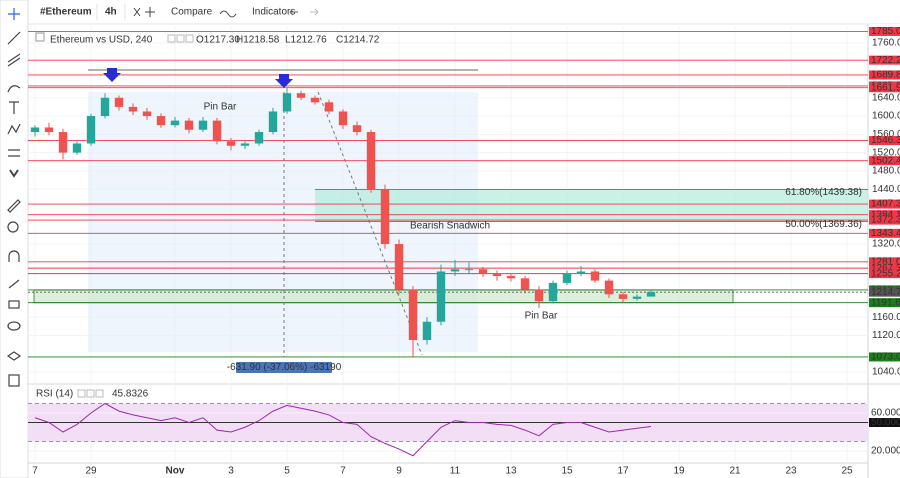  What do you see at coordinates (231, 471) in the screenshot?
I see `x-tick-label: 3` at bounding box center [231, 471].